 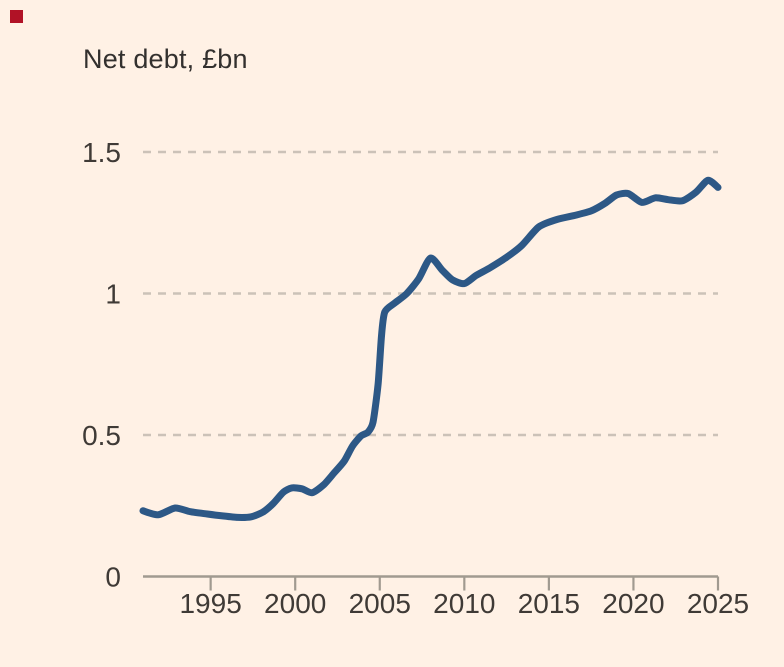 I want to click on red-square-mark, so click(x=16, y=16).